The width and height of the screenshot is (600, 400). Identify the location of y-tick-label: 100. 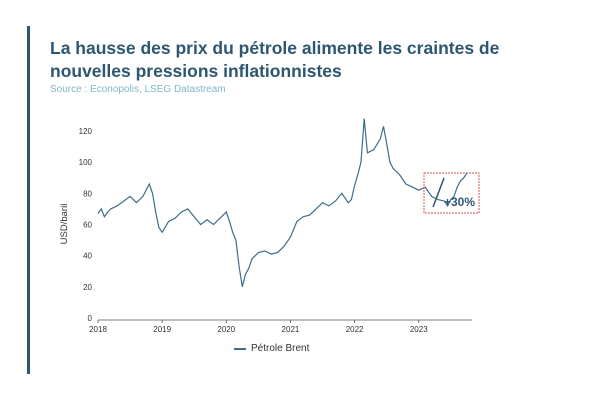
(86, 162).